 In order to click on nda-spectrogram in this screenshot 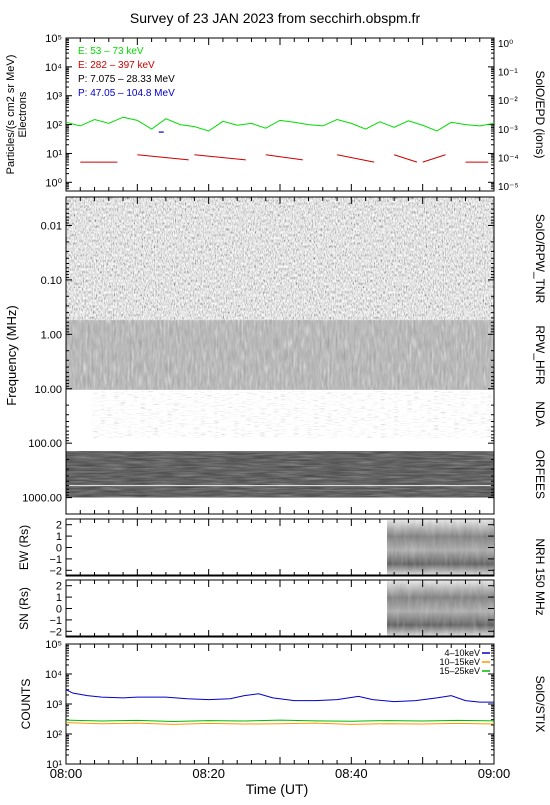, I will do `click(293, 414)`.